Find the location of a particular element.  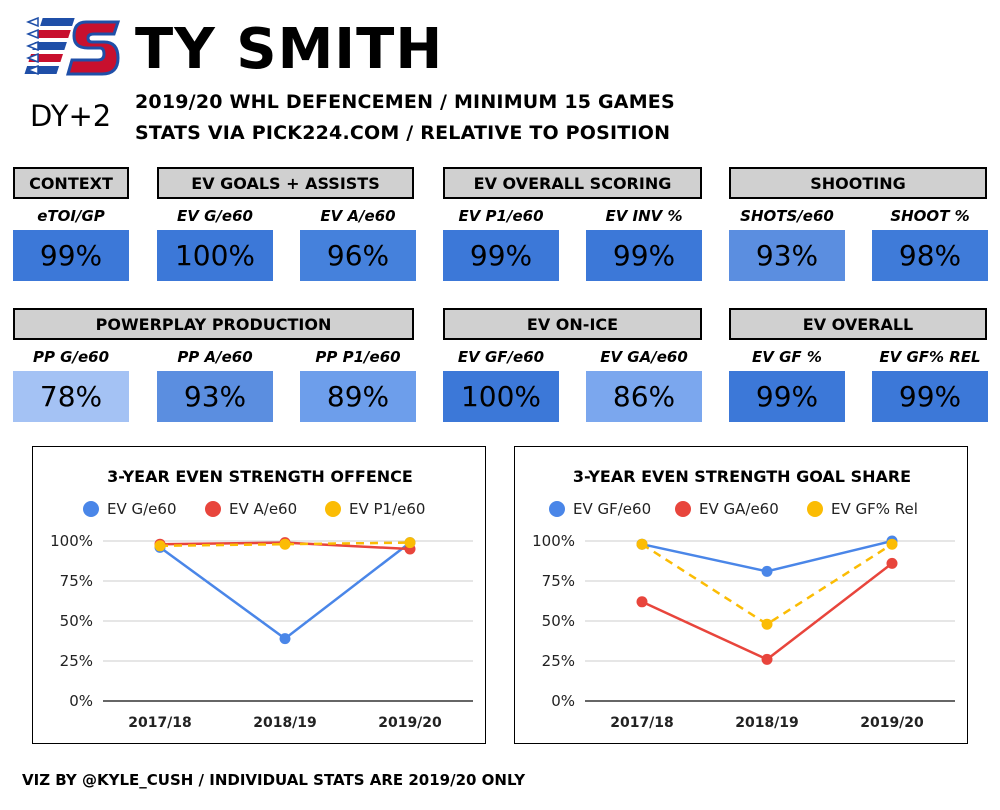

metric-label-ev-gf-pct-rel: EV GF% REL is located at coordinates (930, 357).